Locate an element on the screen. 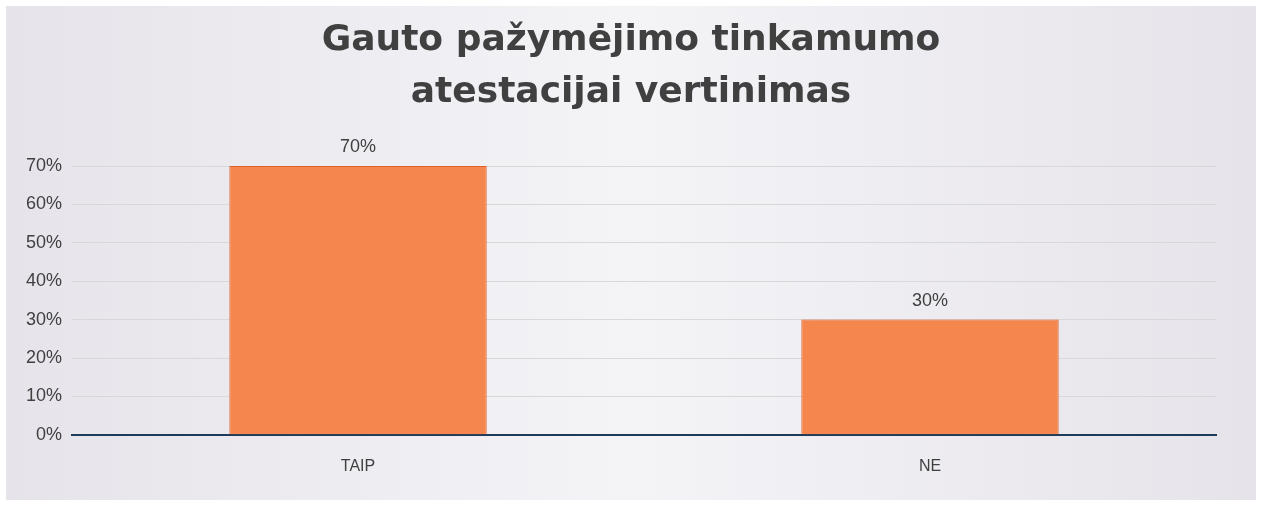 This screenshot has height=506, width=1264. y-tick-label: 10% is located at coordinates (44, 395).